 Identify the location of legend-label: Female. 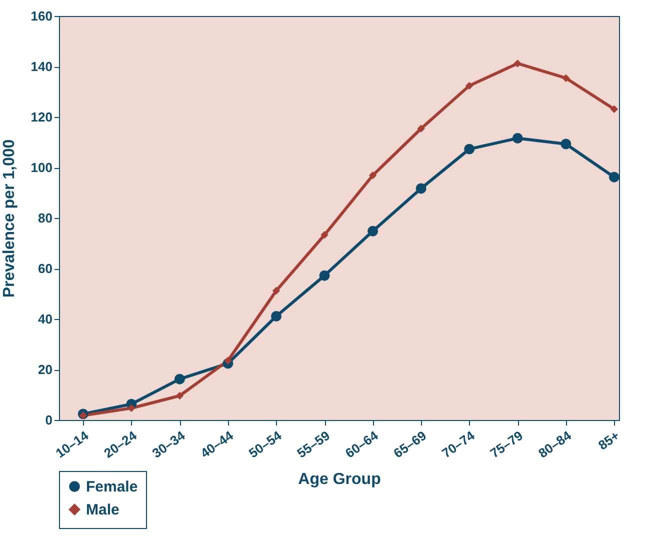
(112, 487).